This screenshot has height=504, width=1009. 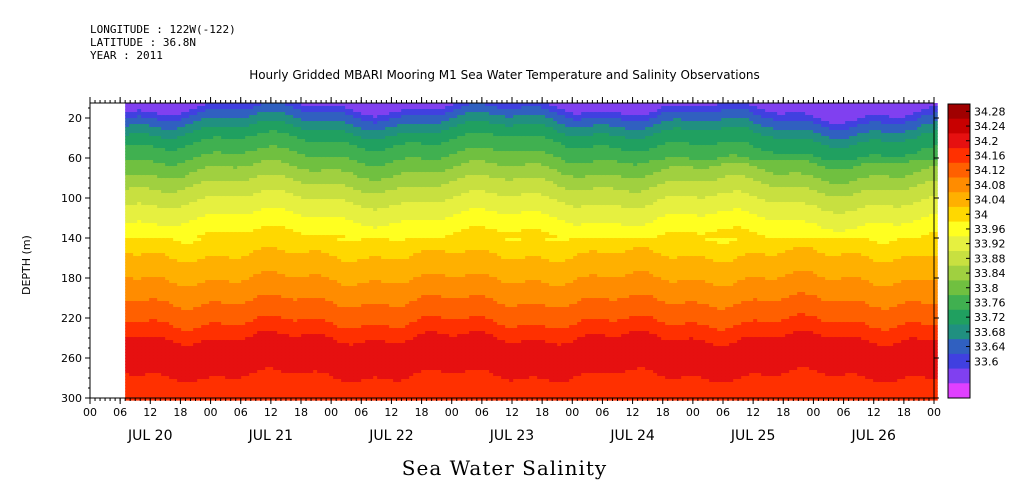 What do you see at coordinates (143, 43) in the screenshot?
I see `latitude-label: LATITUDE : 36.8N` at bounding box center [143, 43].